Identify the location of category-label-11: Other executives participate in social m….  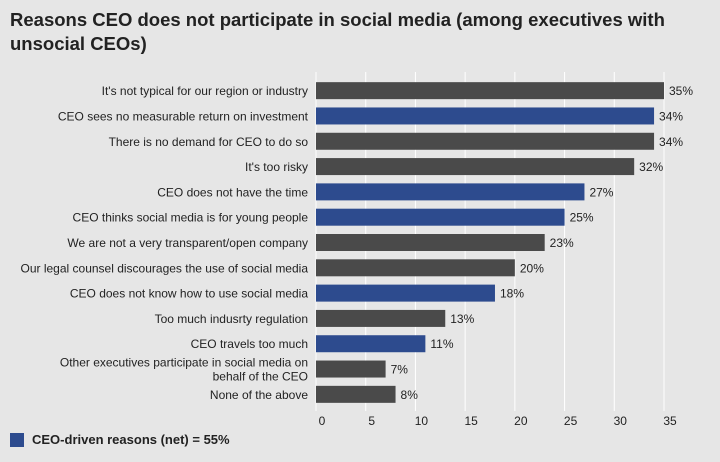
(184, 370).